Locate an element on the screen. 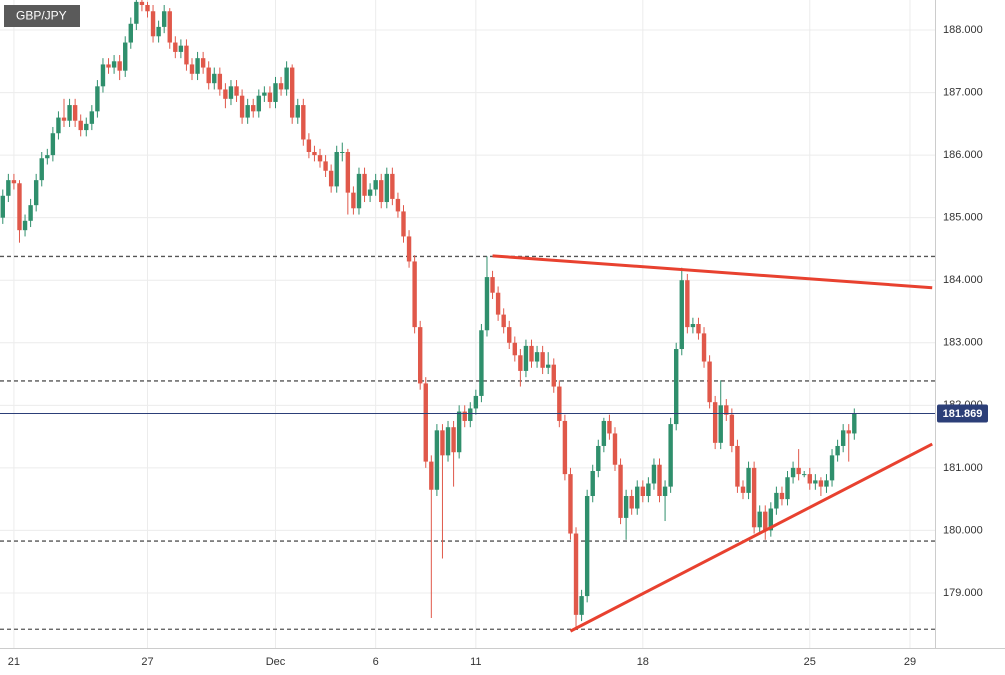 The image size is (1005, 675). y-tick-label: 184.000 is located at coordinates (963, 280).